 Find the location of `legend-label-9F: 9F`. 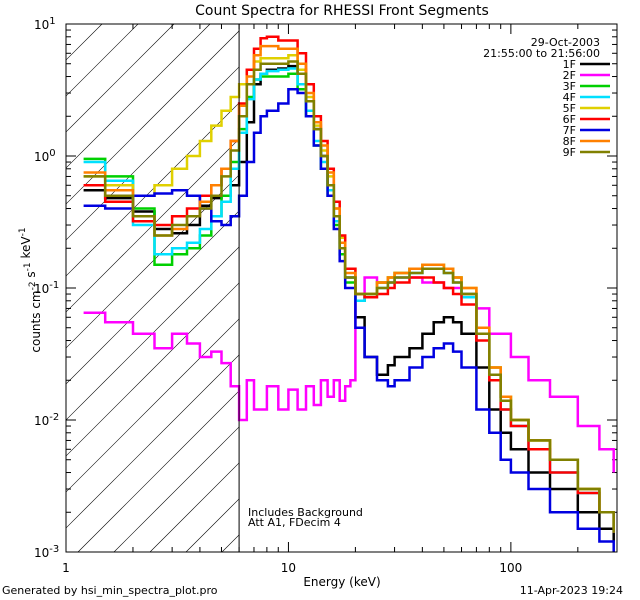

legend-label-9F: 9F is located at coordinates (569, 152).